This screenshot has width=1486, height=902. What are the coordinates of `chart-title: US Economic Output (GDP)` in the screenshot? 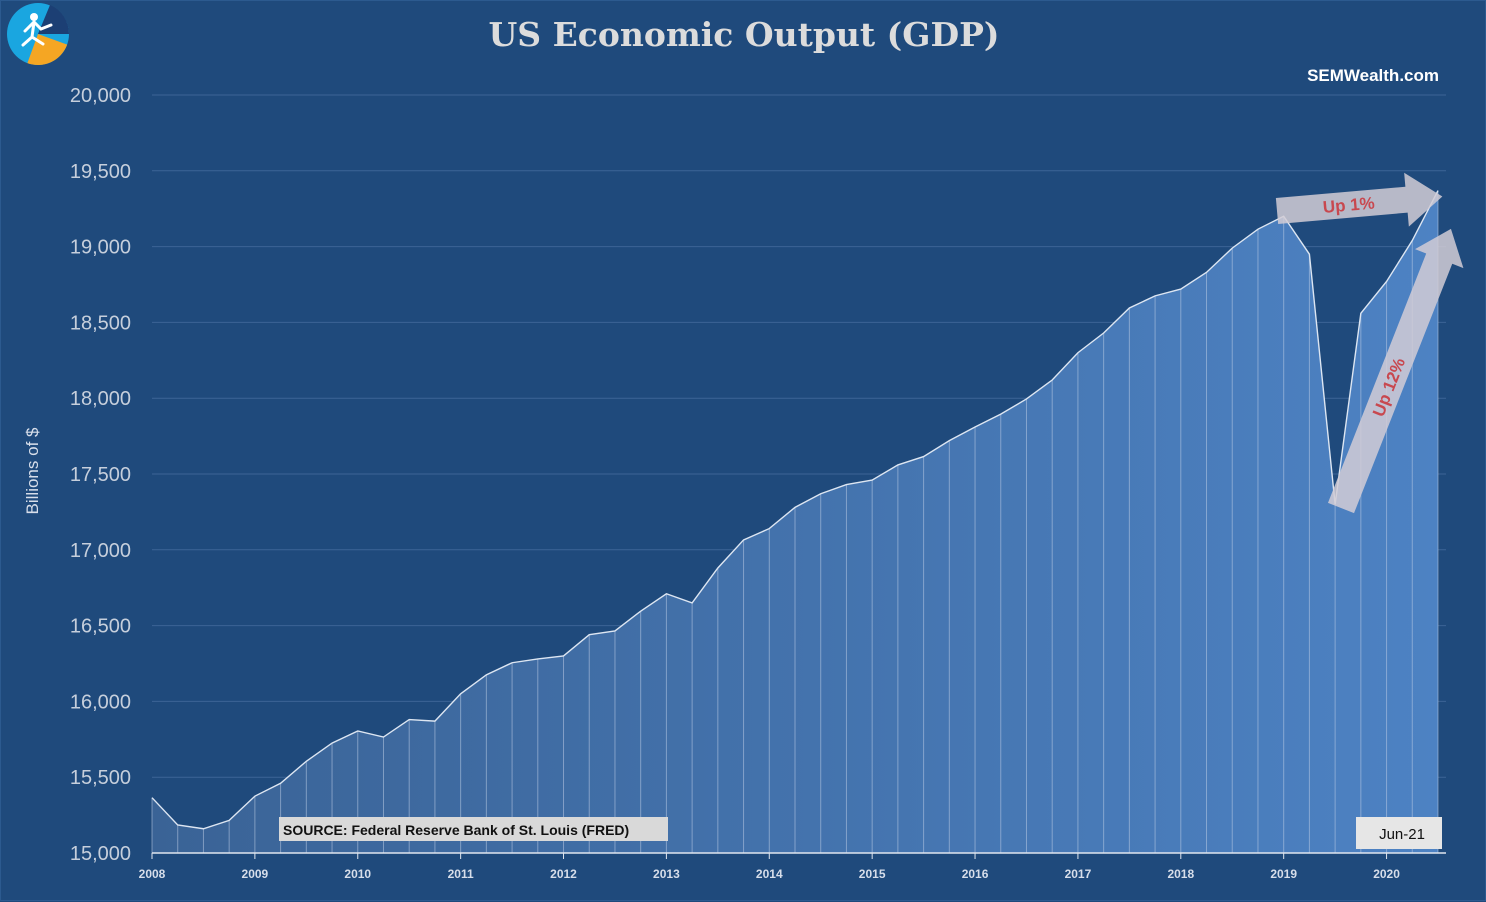 It's located at (743, 34).